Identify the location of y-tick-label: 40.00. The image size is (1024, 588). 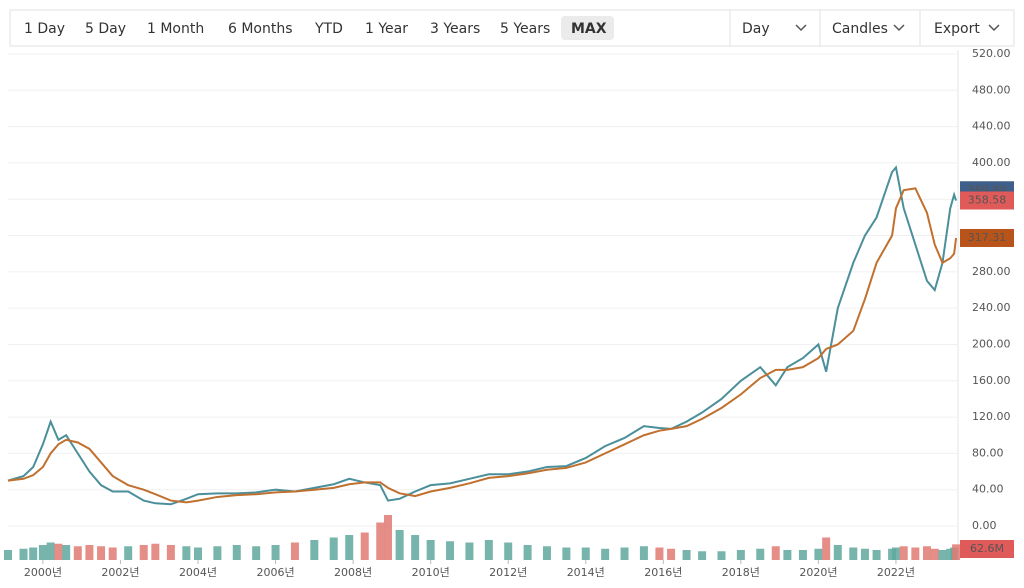
(988, 489).